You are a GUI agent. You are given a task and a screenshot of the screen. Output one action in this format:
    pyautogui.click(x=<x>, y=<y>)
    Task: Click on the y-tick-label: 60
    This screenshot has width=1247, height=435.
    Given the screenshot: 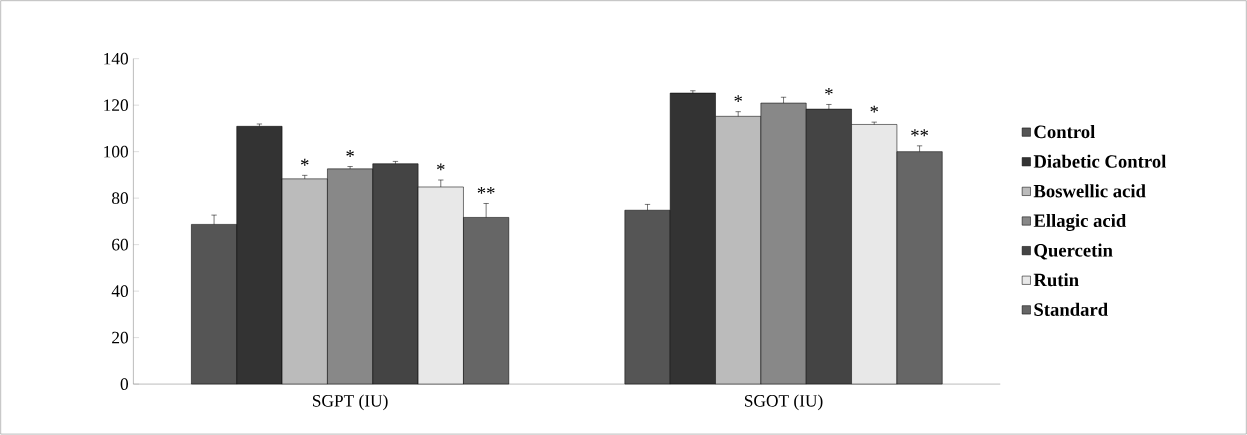 What is the action you would take?
    pyautogui.click(x=120, y=244)
    